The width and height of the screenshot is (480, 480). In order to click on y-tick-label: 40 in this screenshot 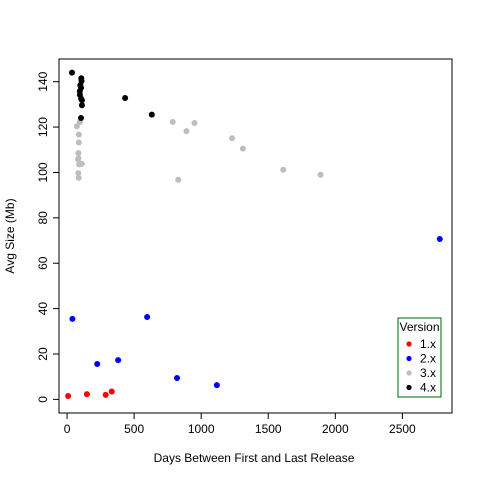, I will do `click(43, 309)`.